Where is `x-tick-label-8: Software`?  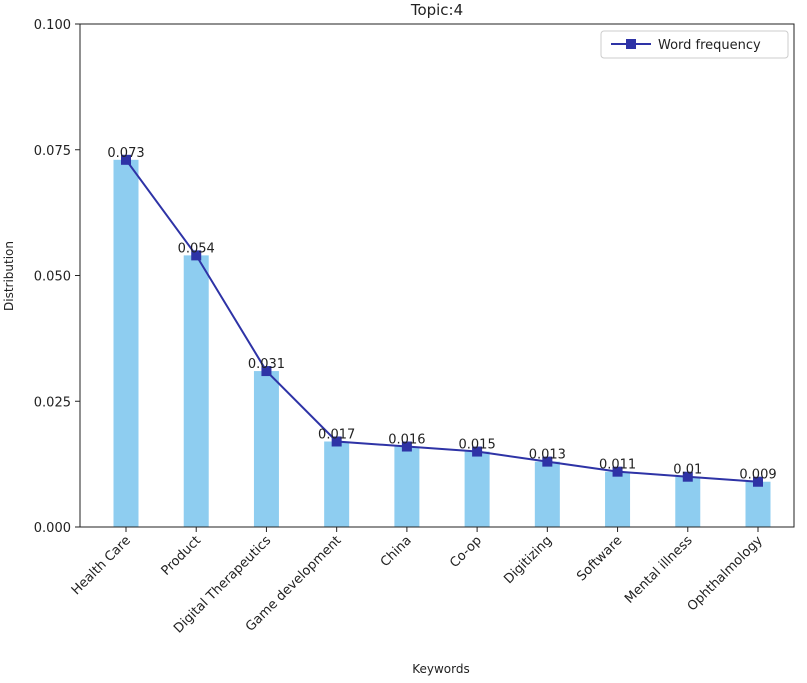
x-tick-label-8: Software is located at coordinates (599, 558).